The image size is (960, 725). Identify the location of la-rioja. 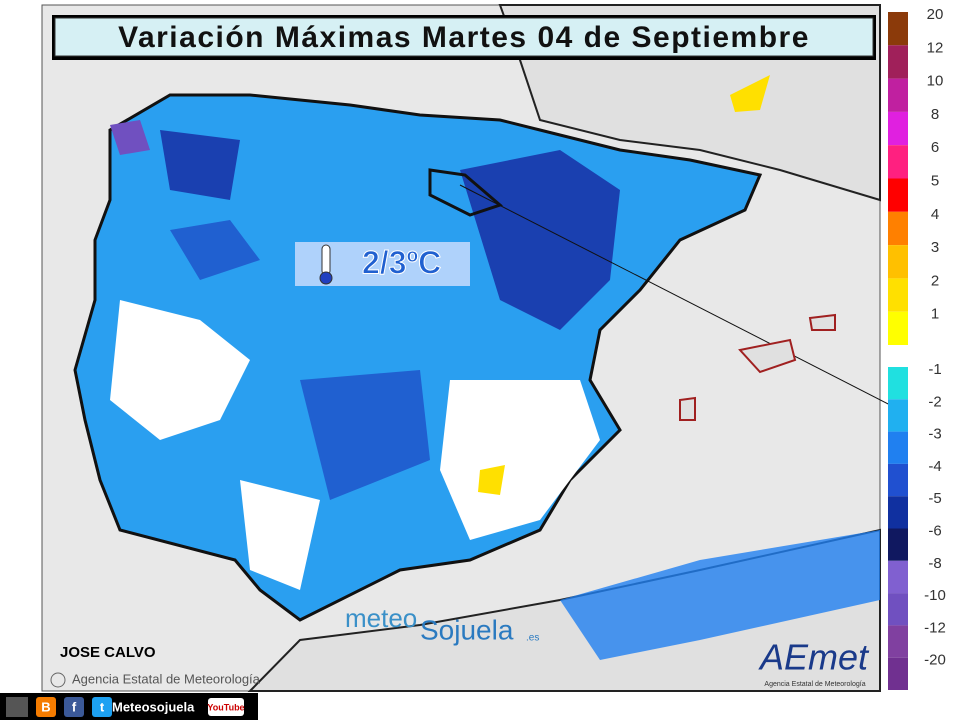
(465, 192).